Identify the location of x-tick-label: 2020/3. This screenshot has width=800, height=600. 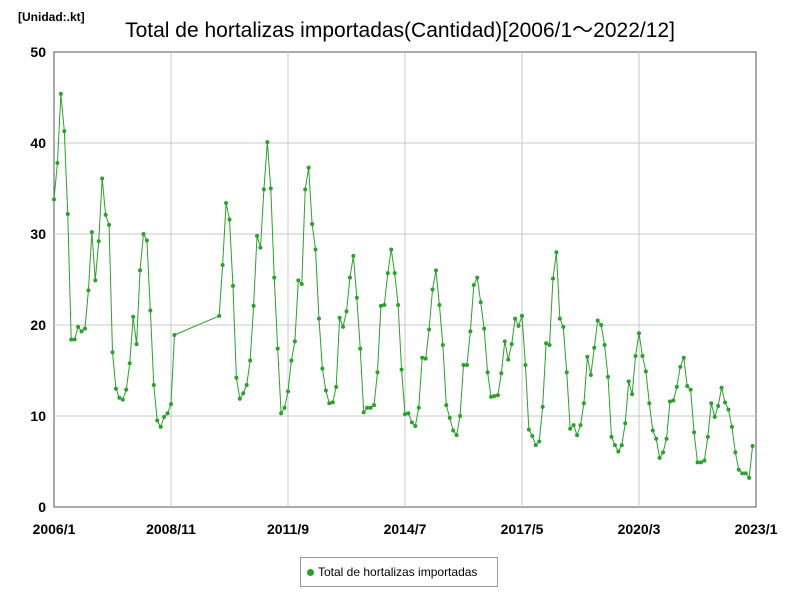
(639, 529).